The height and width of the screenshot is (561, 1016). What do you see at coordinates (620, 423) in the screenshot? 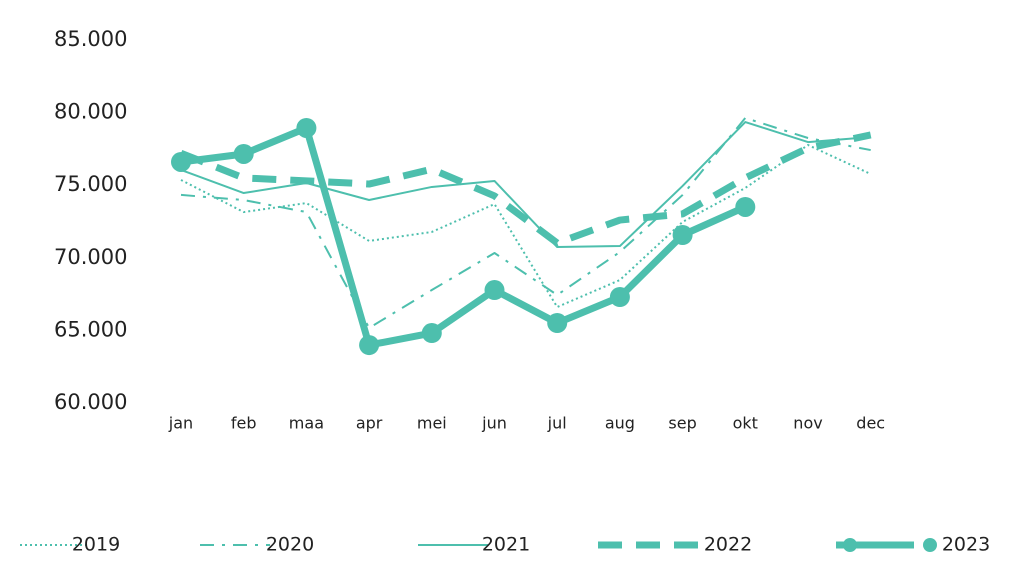
I see `x-tick-label: aug` at bounding box center [620, 423].